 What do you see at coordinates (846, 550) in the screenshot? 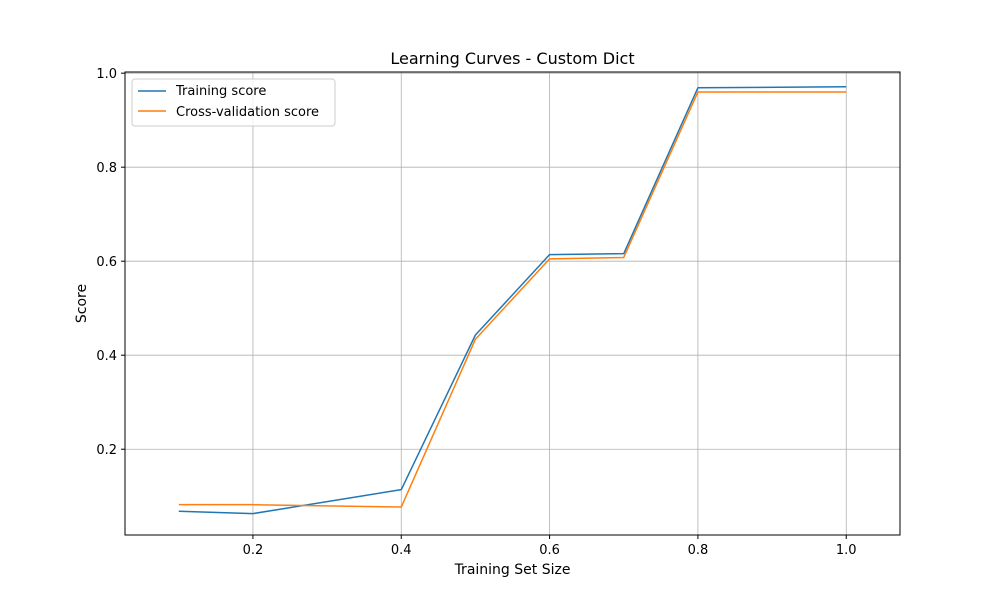
I see `x-tick-label: 1.0` at bounding box center [846, 550].